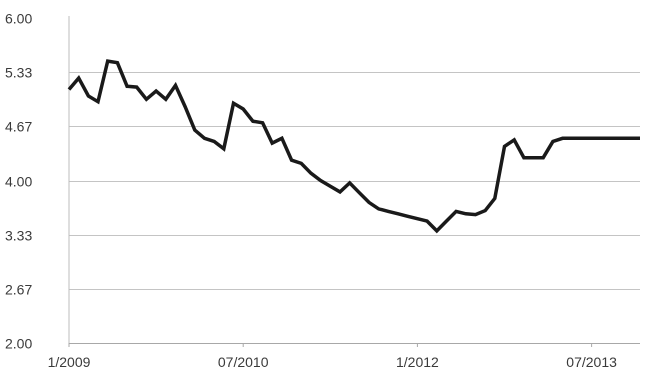  I want to click on y-tick-label: 2.00, so click(18, 344).